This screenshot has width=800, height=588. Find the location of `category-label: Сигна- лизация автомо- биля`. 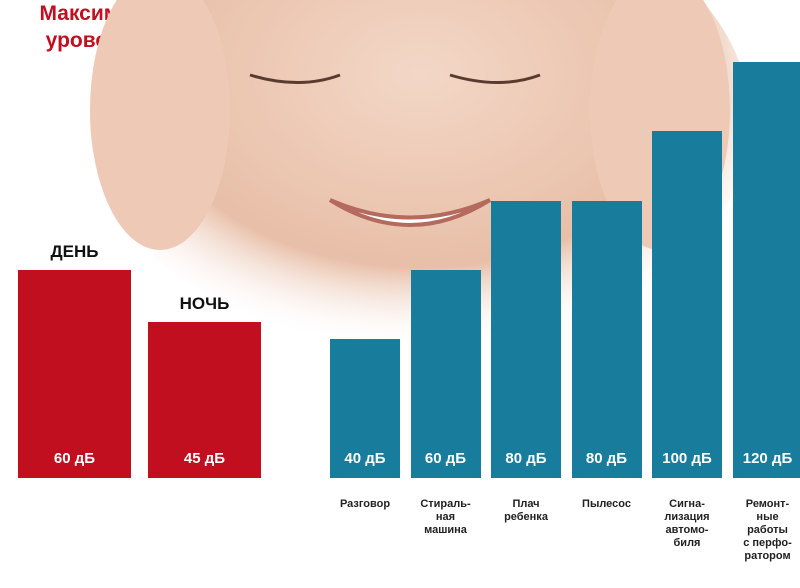

category-label: Сигна- лизация автомо- биля is located at coordinates (687, 523).